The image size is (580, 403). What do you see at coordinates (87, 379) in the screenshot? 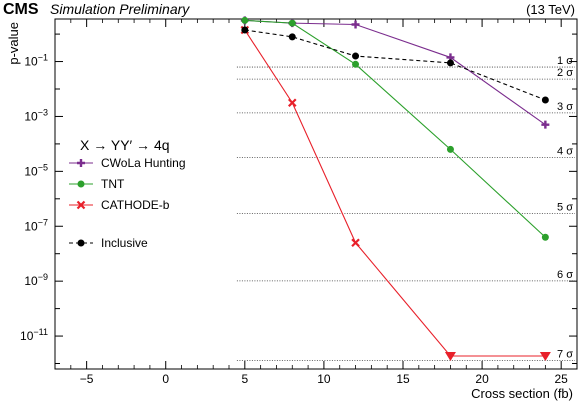
I see `x-tick-label: −5` at bounding box center [87, 379].